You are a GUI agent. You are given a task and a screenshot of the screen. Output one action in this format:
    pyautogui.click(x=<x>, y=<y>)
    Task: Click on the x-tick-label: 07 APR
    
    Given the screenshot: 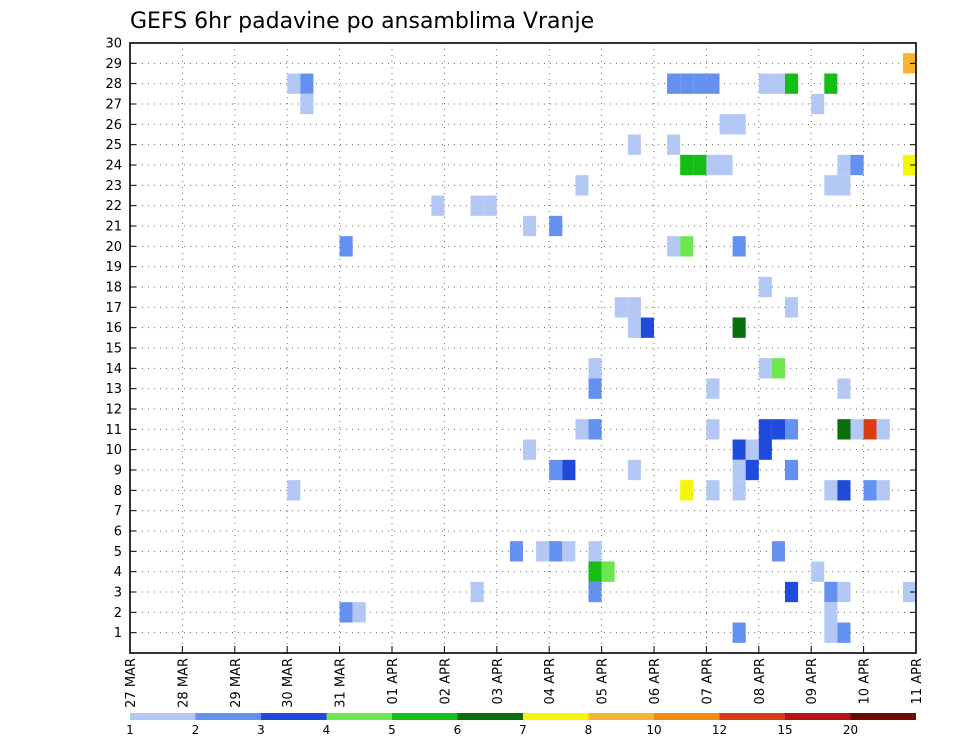 What is the action you would take?
    pyautogui.click(x=707, y=681)
    